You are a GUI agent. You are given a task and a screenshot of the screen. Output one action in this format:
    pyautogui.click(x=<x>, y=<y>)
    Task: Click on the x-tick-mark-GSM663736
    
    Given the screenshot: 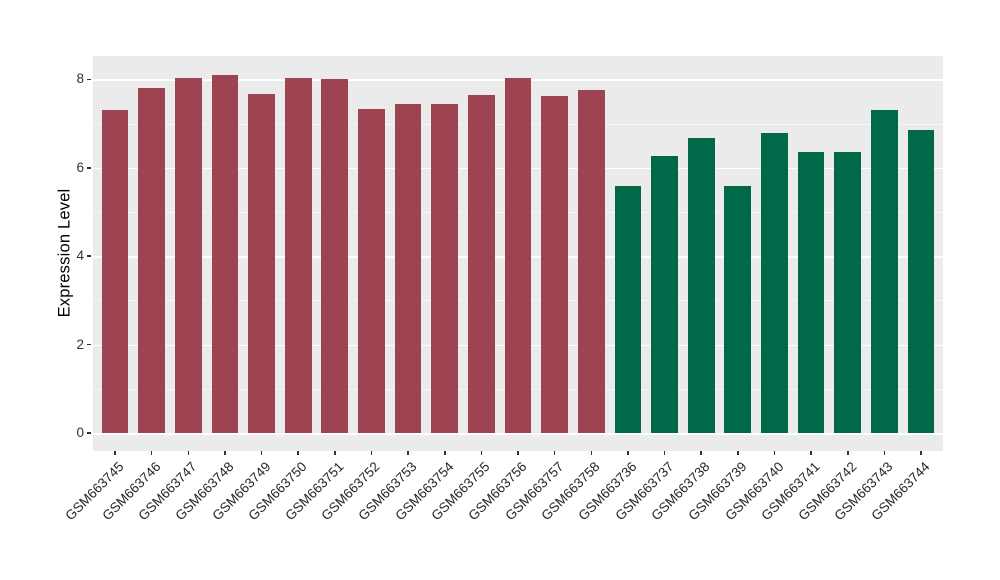 What is the action you would take?
    pyautogui.click(x=628, y=453)
    